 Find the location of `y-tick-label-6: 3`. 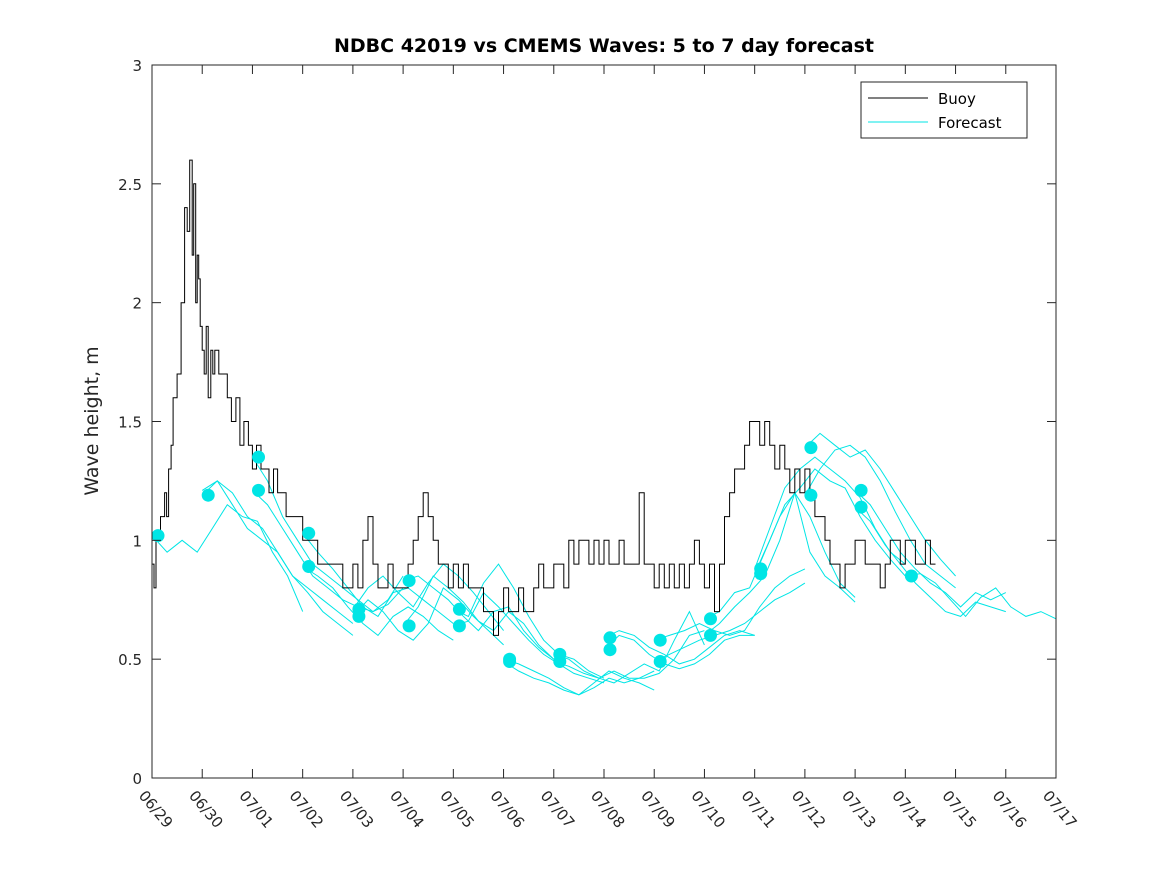

y-tick-label-6: 3 is located at coordinates (137, 66).